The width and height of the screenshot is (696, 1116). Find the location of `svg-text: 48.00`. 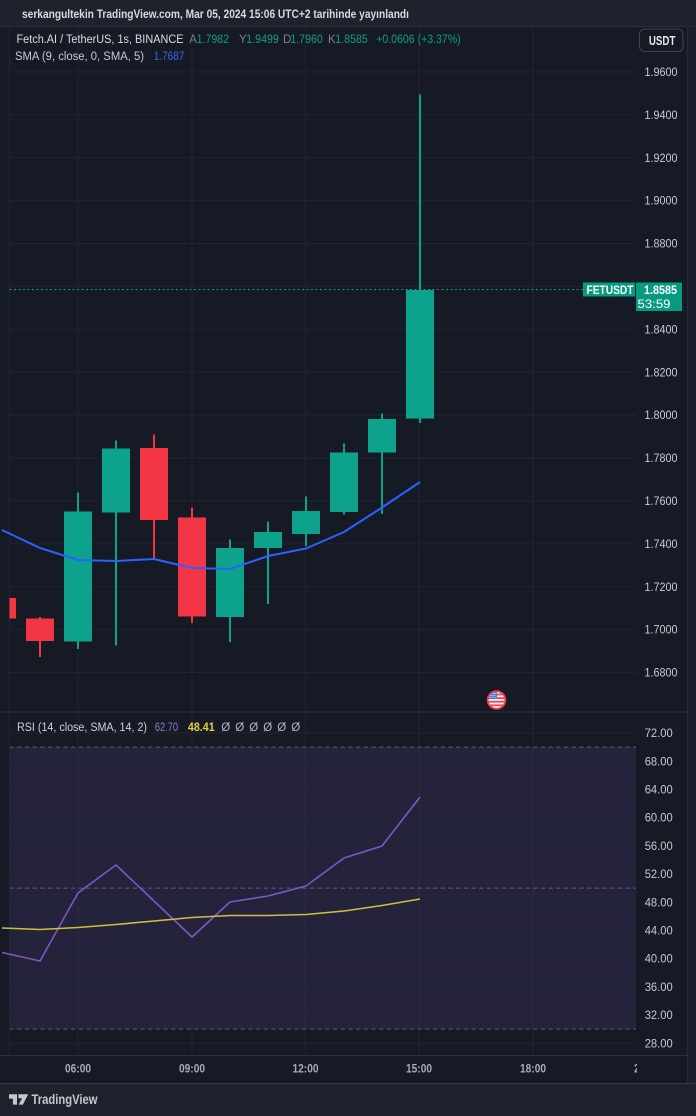

svg-text: 48.00 is located at coordinates (659, 903).